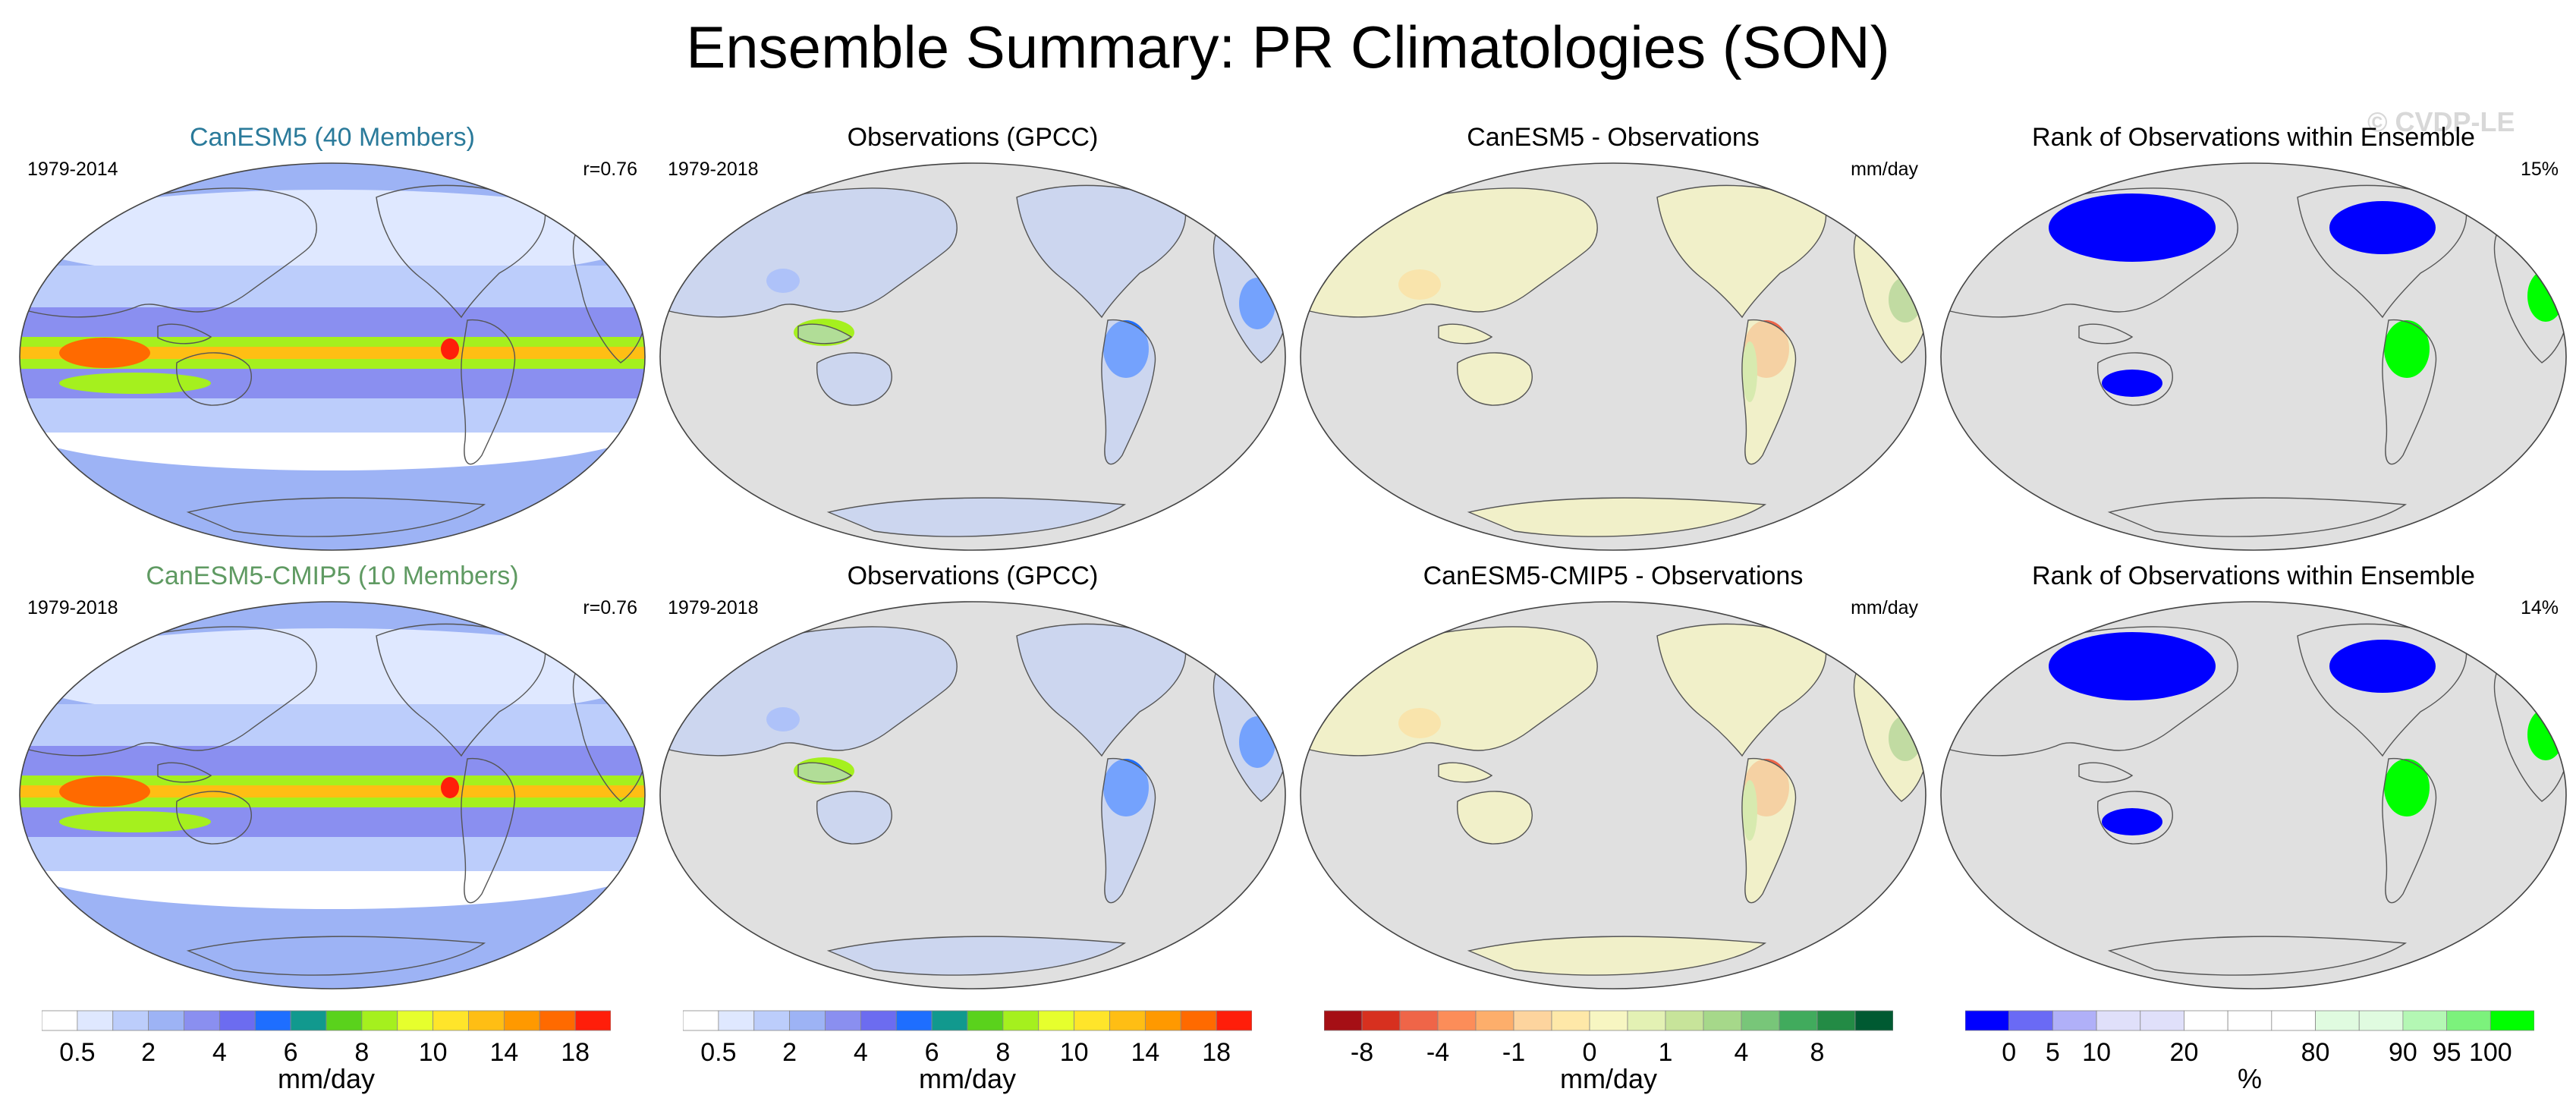 The height and width of the screenshot is (1120, 2576). Describe the element at coordinates (610, 169) in the screenshot. I see `correlation-label: r=0.76` at that location.